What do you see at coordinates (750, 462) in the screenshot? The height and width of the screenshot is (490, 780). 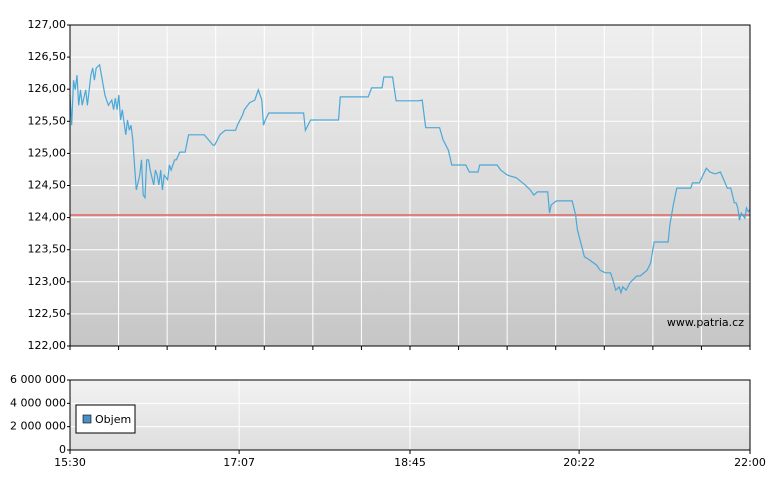 I see `x-tick-label: 22:00` at bounding box center [750, 462].